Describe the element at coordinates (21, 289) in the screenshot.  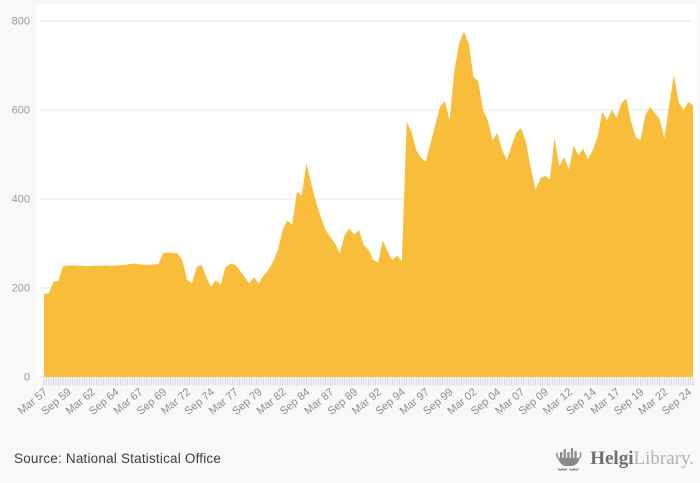
I see `y-axis-label-200: 200` at that location.